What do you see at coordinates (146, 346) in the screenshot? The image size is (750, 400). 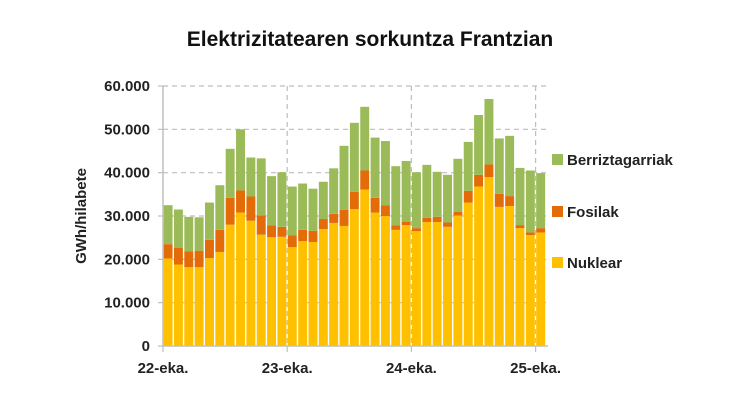 I see `y-tick-label: 0` at bounding box center [146, 346].